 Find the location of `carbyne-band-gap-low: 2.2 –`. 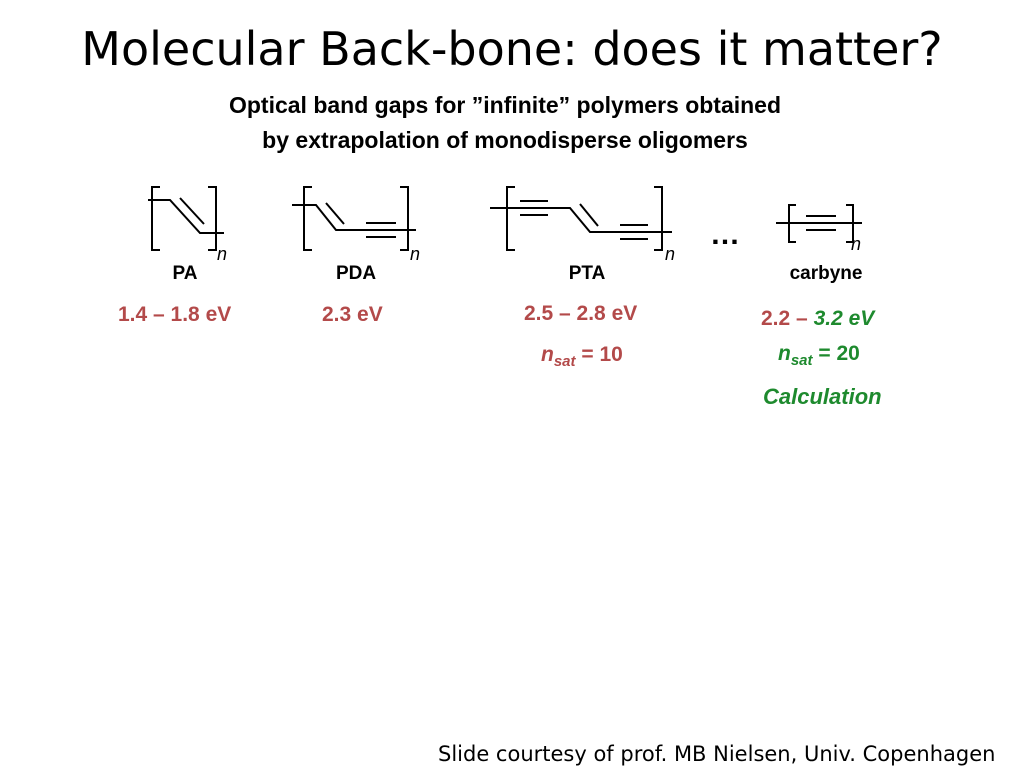

carbyne-band-gap-low: 2.2 – is located at coordinates (784, 318).